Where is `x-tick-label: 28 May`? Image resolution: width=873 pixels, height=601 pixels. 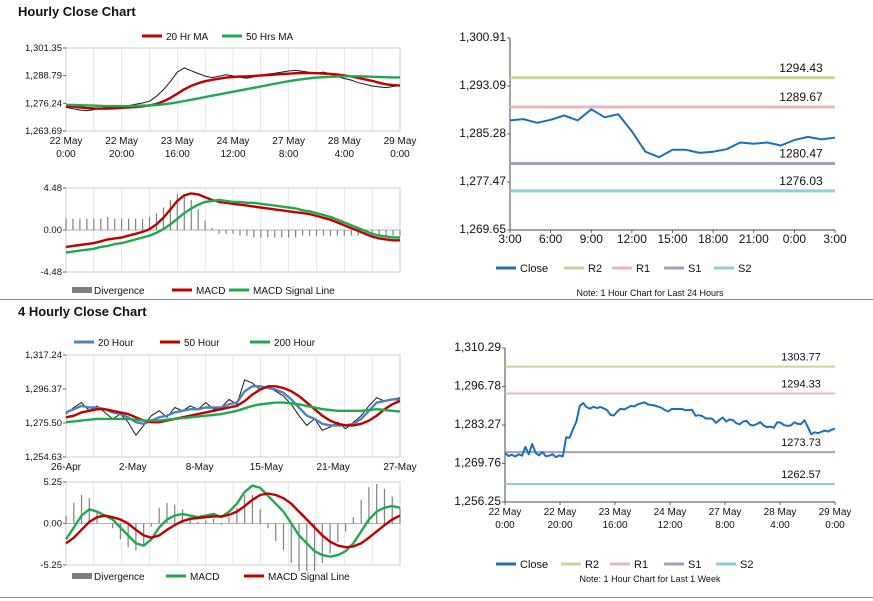
x-tick-label: 28 May is located at coordinates (344, 141).